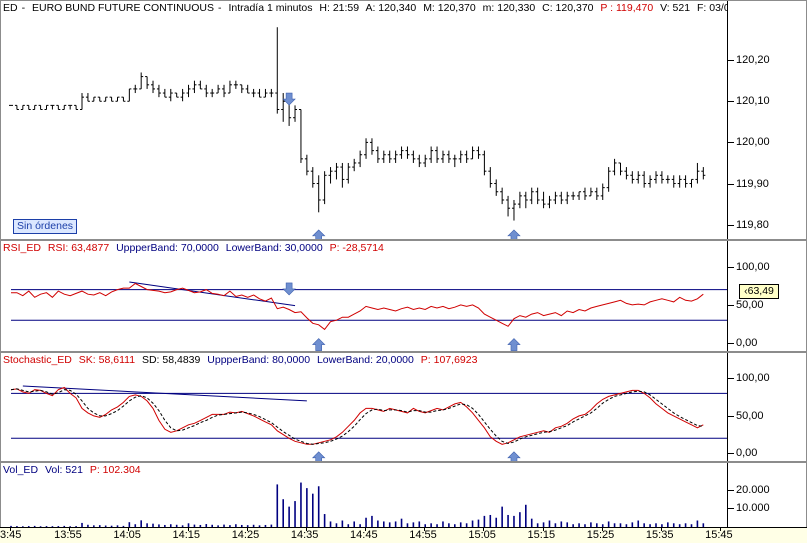 This screenshot has height=543, width=807. What do you see at coordinates (107, 360) in the screenshot?
I see `sk-value: SK: 58,6111` at bounding box center [107, 360].